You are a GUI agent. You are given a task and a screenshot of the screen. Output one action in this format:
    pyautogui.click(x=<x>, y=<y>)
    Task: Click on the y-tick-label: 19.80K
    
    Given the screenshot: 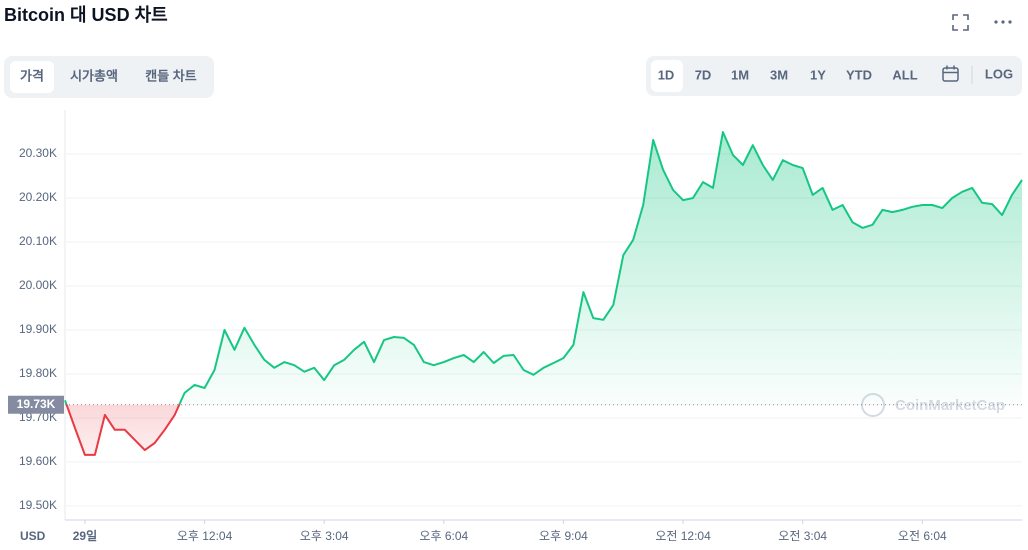 What is the action you would take?
    pyautogui.click(x=38, y=373)
    